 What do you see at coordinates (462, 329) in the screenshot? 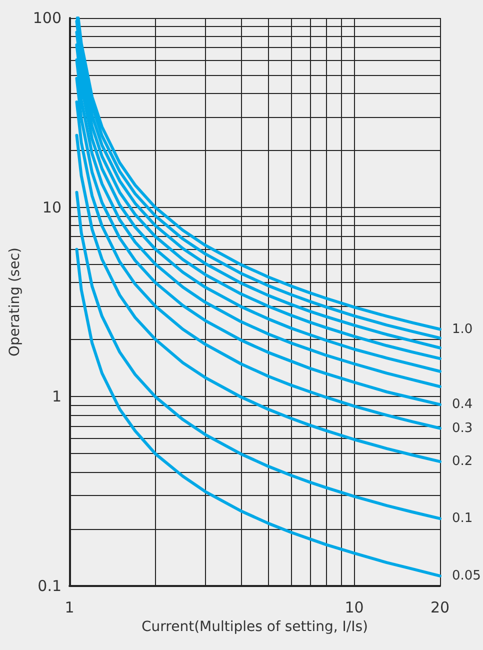
I see `series-label: 1.0` at bounding box center [462, 329].